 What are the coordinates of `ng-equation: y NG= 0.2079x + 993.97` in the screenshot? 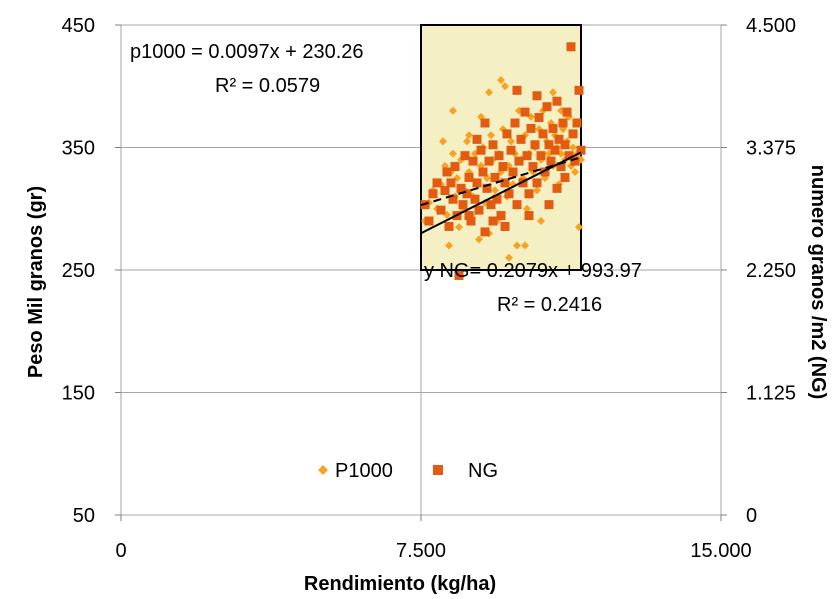 It's located at (533, 271).